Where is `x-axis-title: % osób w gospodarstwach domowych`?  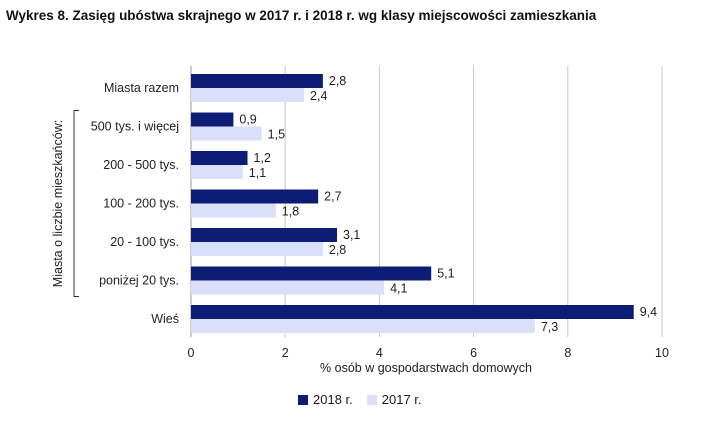
x-axis-title: % osób w gospodarstwach domowych is located at coordinates (426, 368).